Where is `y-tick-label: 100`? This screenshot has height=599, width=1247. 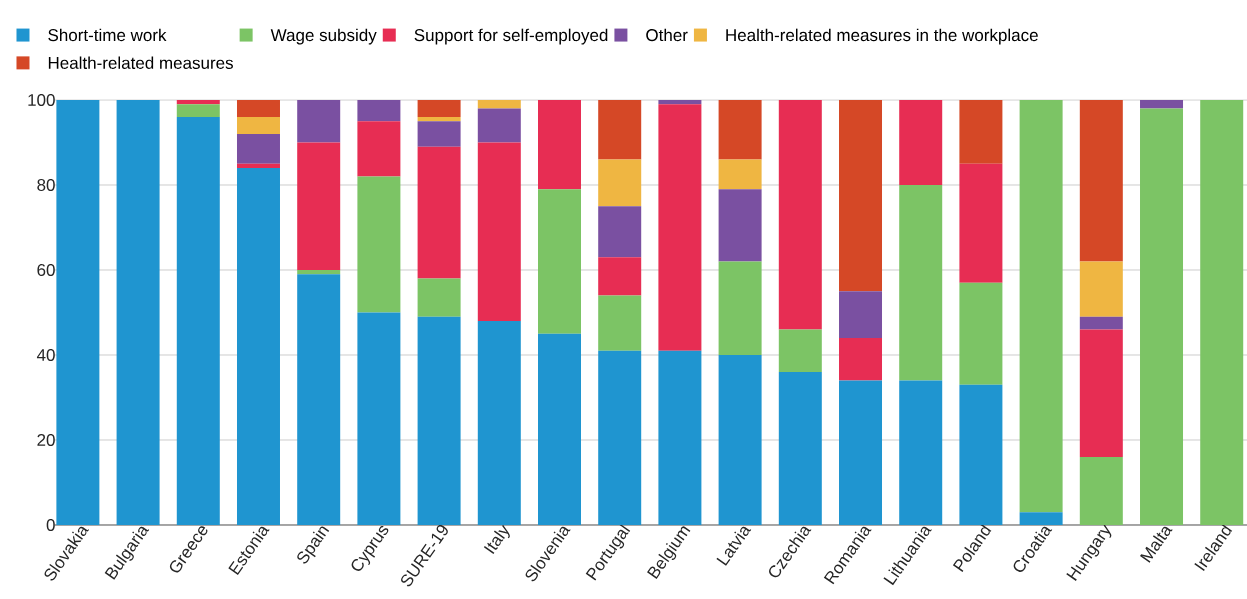 y-tick-label: 100 is located at coordinates (41, 100).